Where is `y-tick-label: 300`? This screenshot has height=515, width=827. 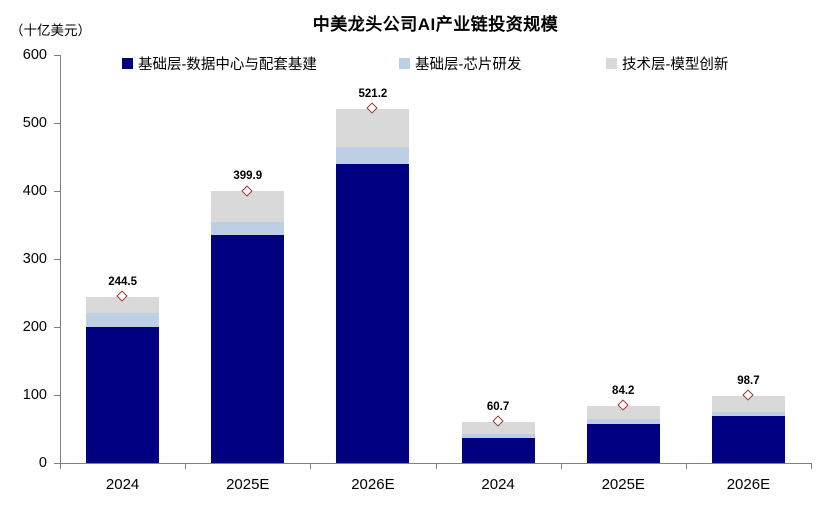
y-tick-label: 300 is located at coordinates (34, 259).